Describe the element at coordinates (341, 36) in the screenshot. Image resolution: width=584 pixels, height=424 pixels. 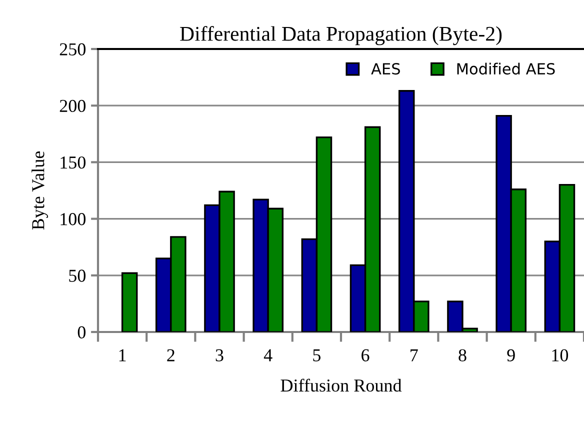
I see `chart-title: Differential Data Propagation (Byte-2)` at that location.